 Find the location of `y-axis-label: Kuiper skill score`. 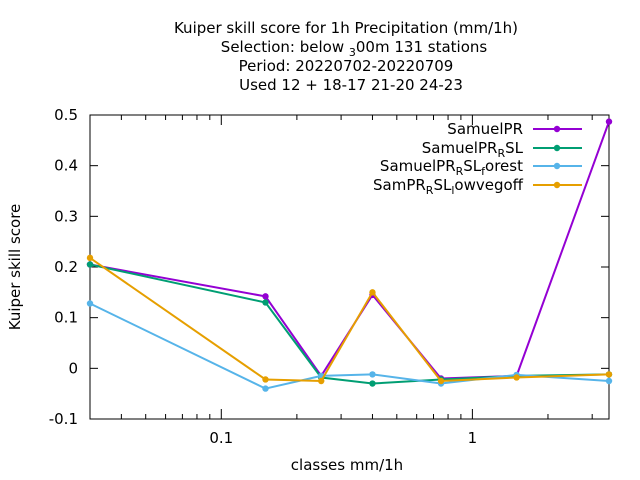

y-axis-label: Kuiper skill score is located at coordinates (15, 267).